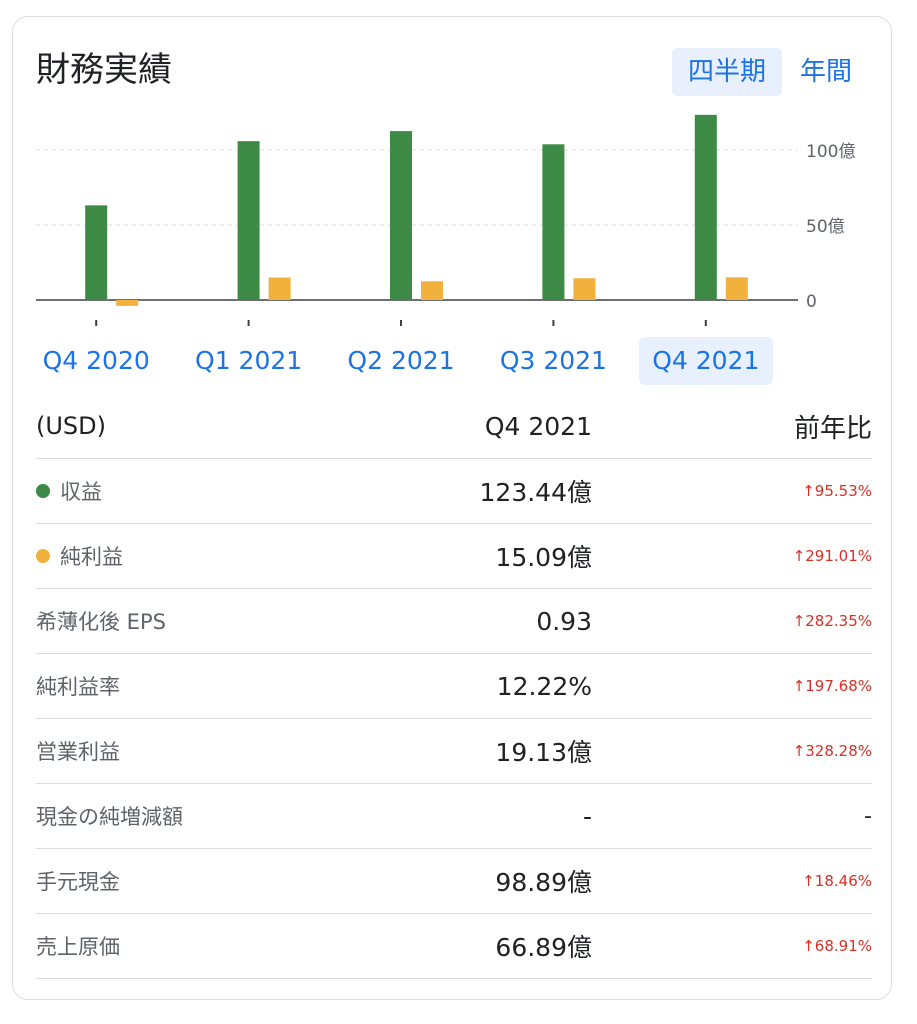 This screenshot has height=1024, width=917. What do you see at coordinates (832, 621) in the screenshot?
I see `metric-change: ↑282.35%` at bounding box center [832, 621].